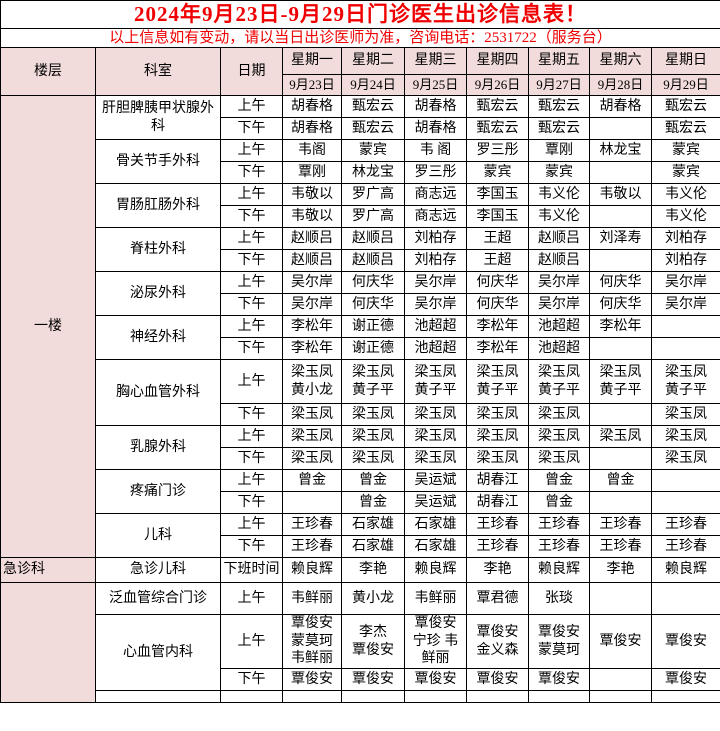 The image size is (720, 731). I want to click on schedule-cell: 李国玉, so click(497, 194).